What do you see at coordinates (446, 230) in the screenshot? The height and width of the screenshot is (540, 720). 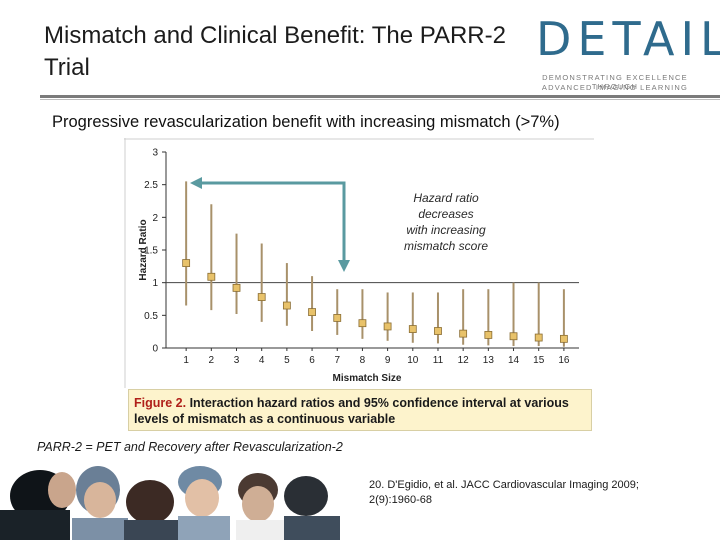 I see `annotation-line-3: with increasing` at bounding box center [446, 230].